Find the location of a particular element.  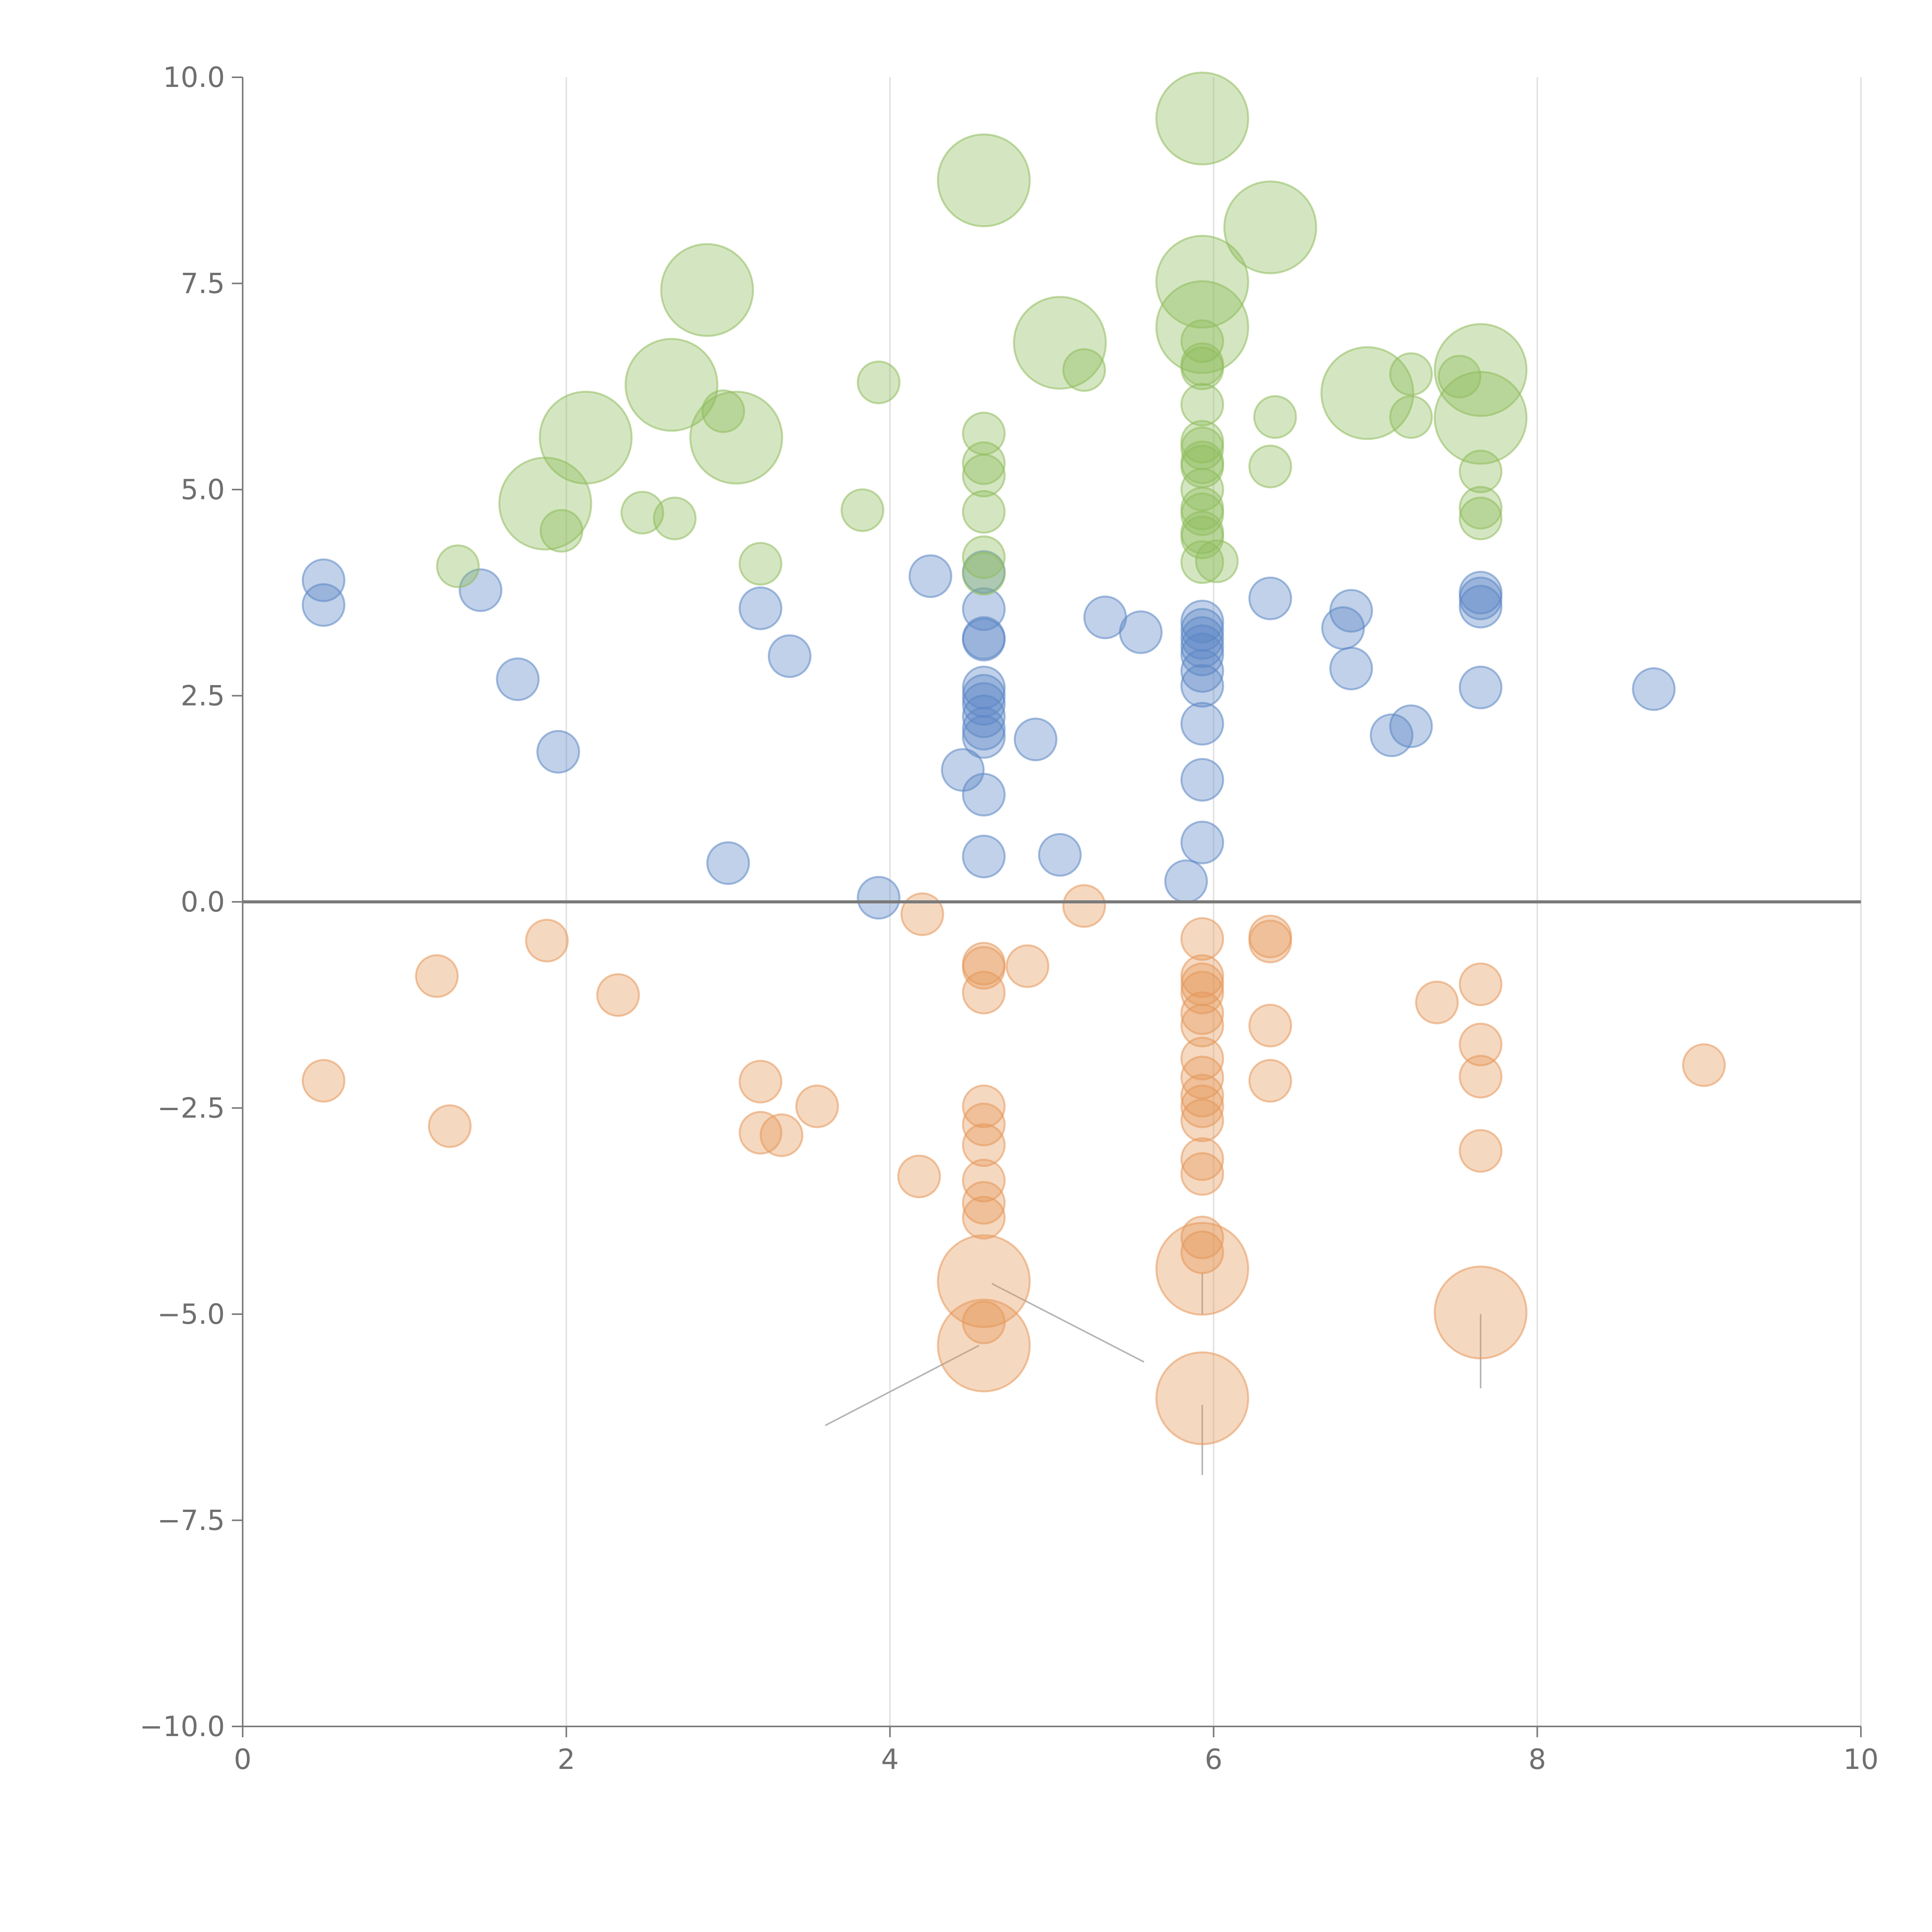

y-tick-label-5: −2.5 is located at coordinates (191, 1108).